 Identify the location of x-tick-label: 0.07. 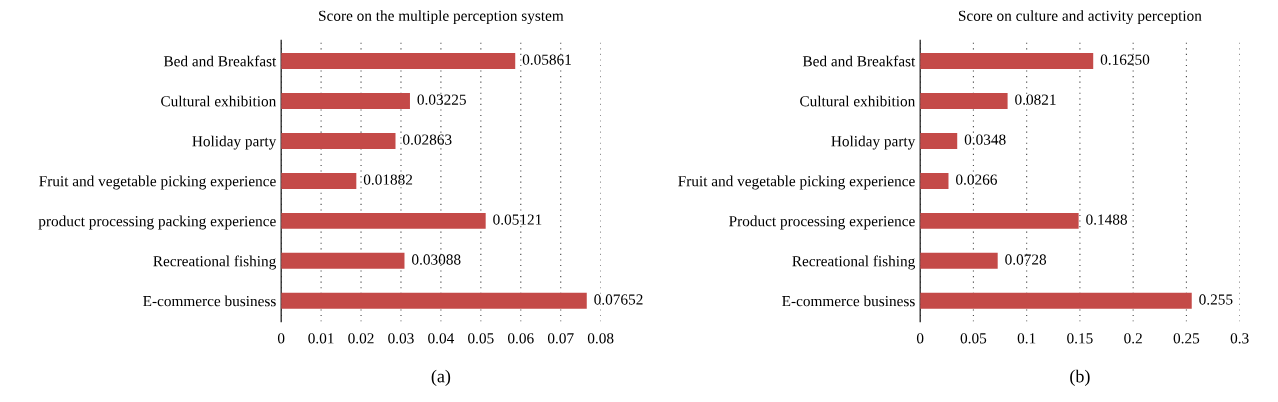
(560, 338).